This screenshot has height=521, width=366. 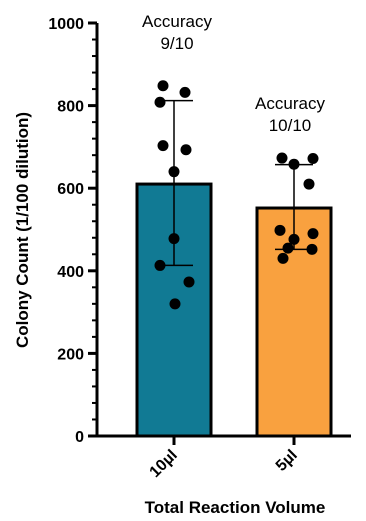 What do you see at coordinates (79, 437) in the screenshot?
I see `y-tick-label: 0` at bounding box center [79, 437].